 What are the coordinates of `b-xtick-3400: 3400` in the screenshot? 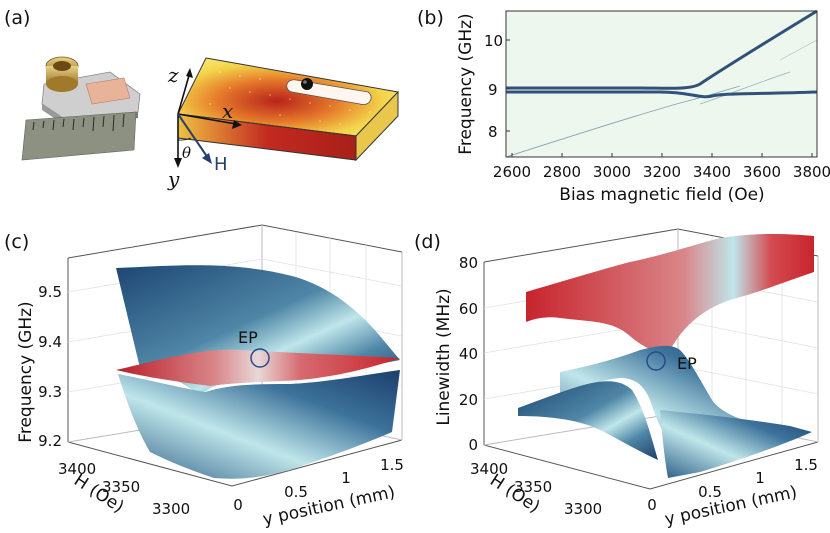 It's located at (712, 172).